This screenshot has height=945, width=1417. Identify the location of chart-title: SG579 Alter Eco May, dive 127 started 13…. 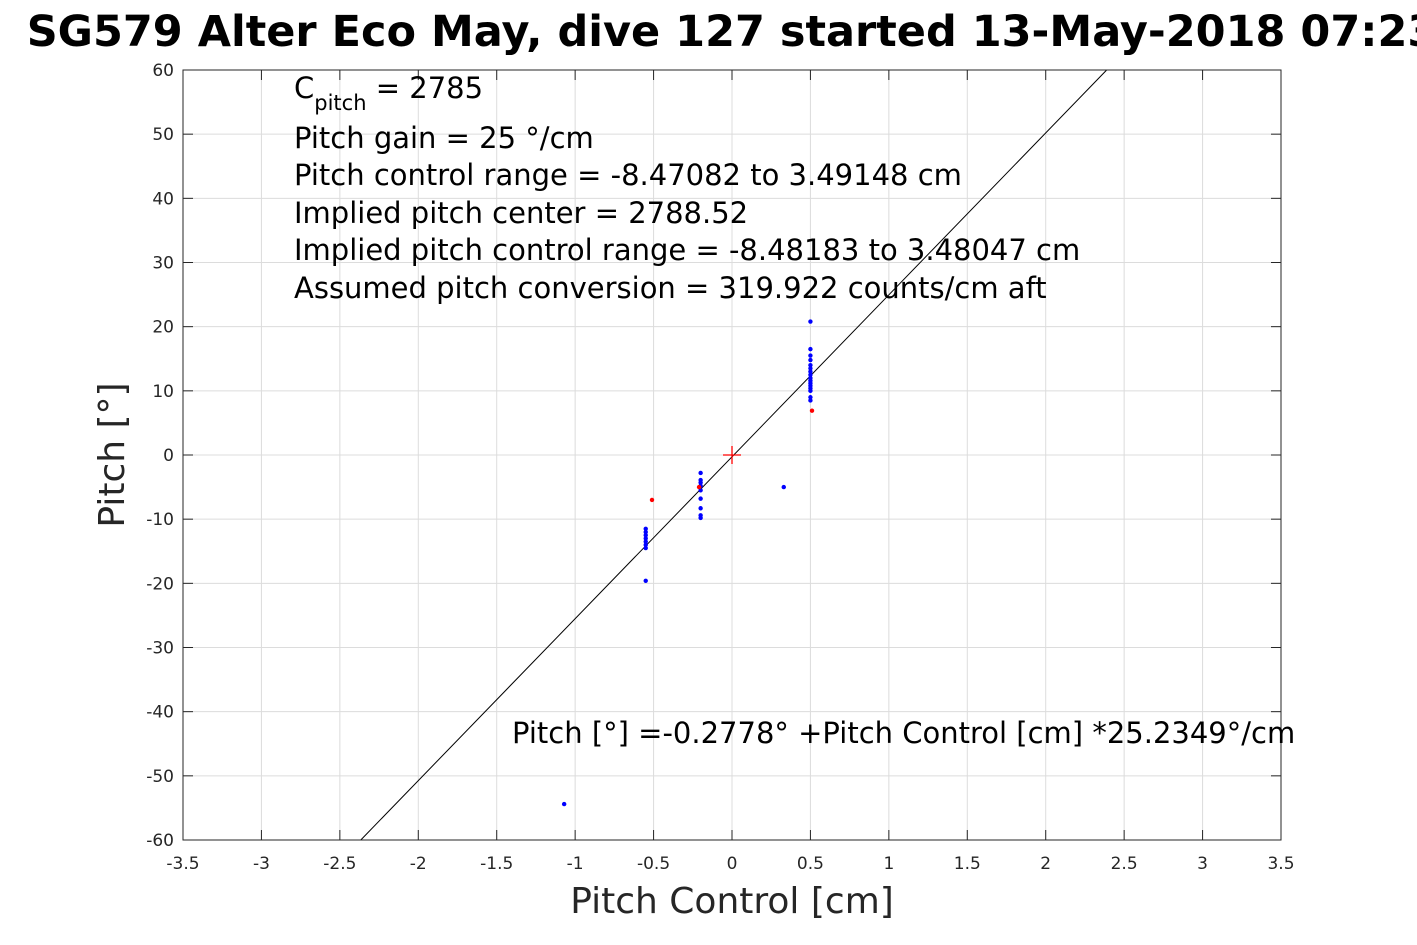
(722, 32).